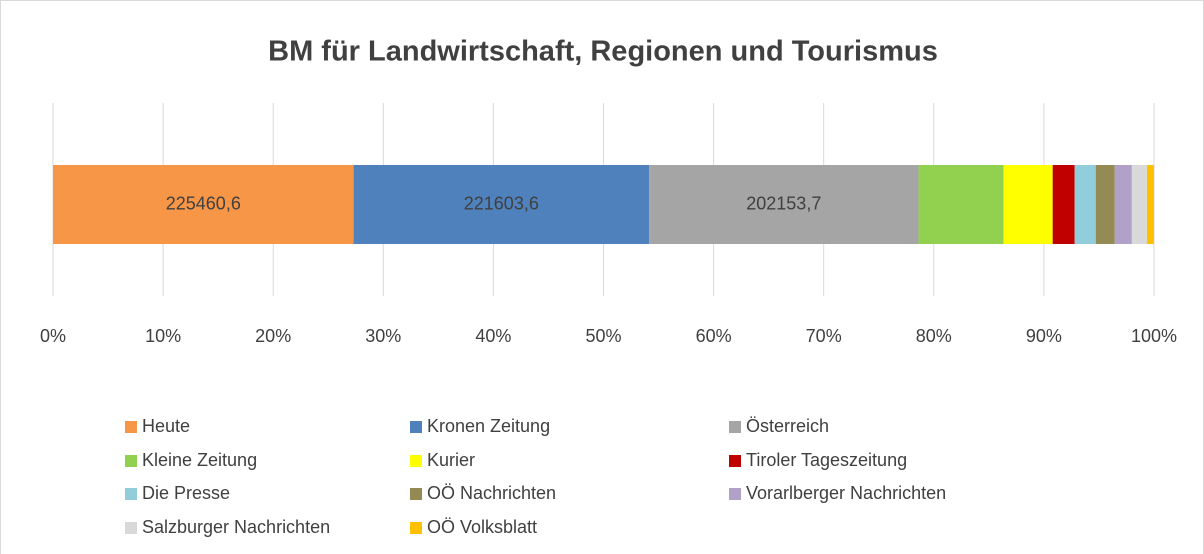 The height and width of the screenshot is (554, 1204). I want to click on data-label: 202153,7, so click(783, 203).